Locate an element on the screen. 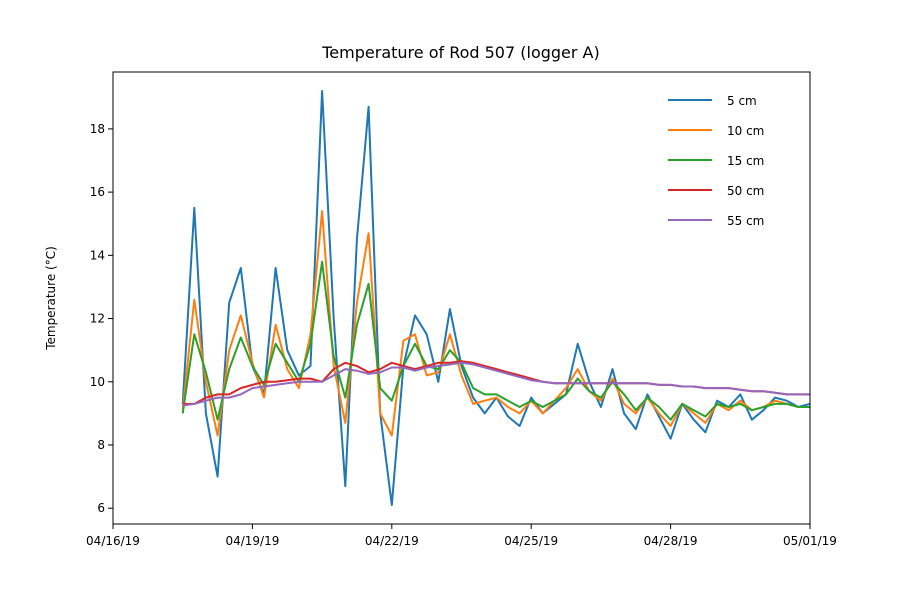 This screenshot has height=600, width=900. y-axis: 6 8 10 12 14 16 18 is located at coordinates (101, 318).